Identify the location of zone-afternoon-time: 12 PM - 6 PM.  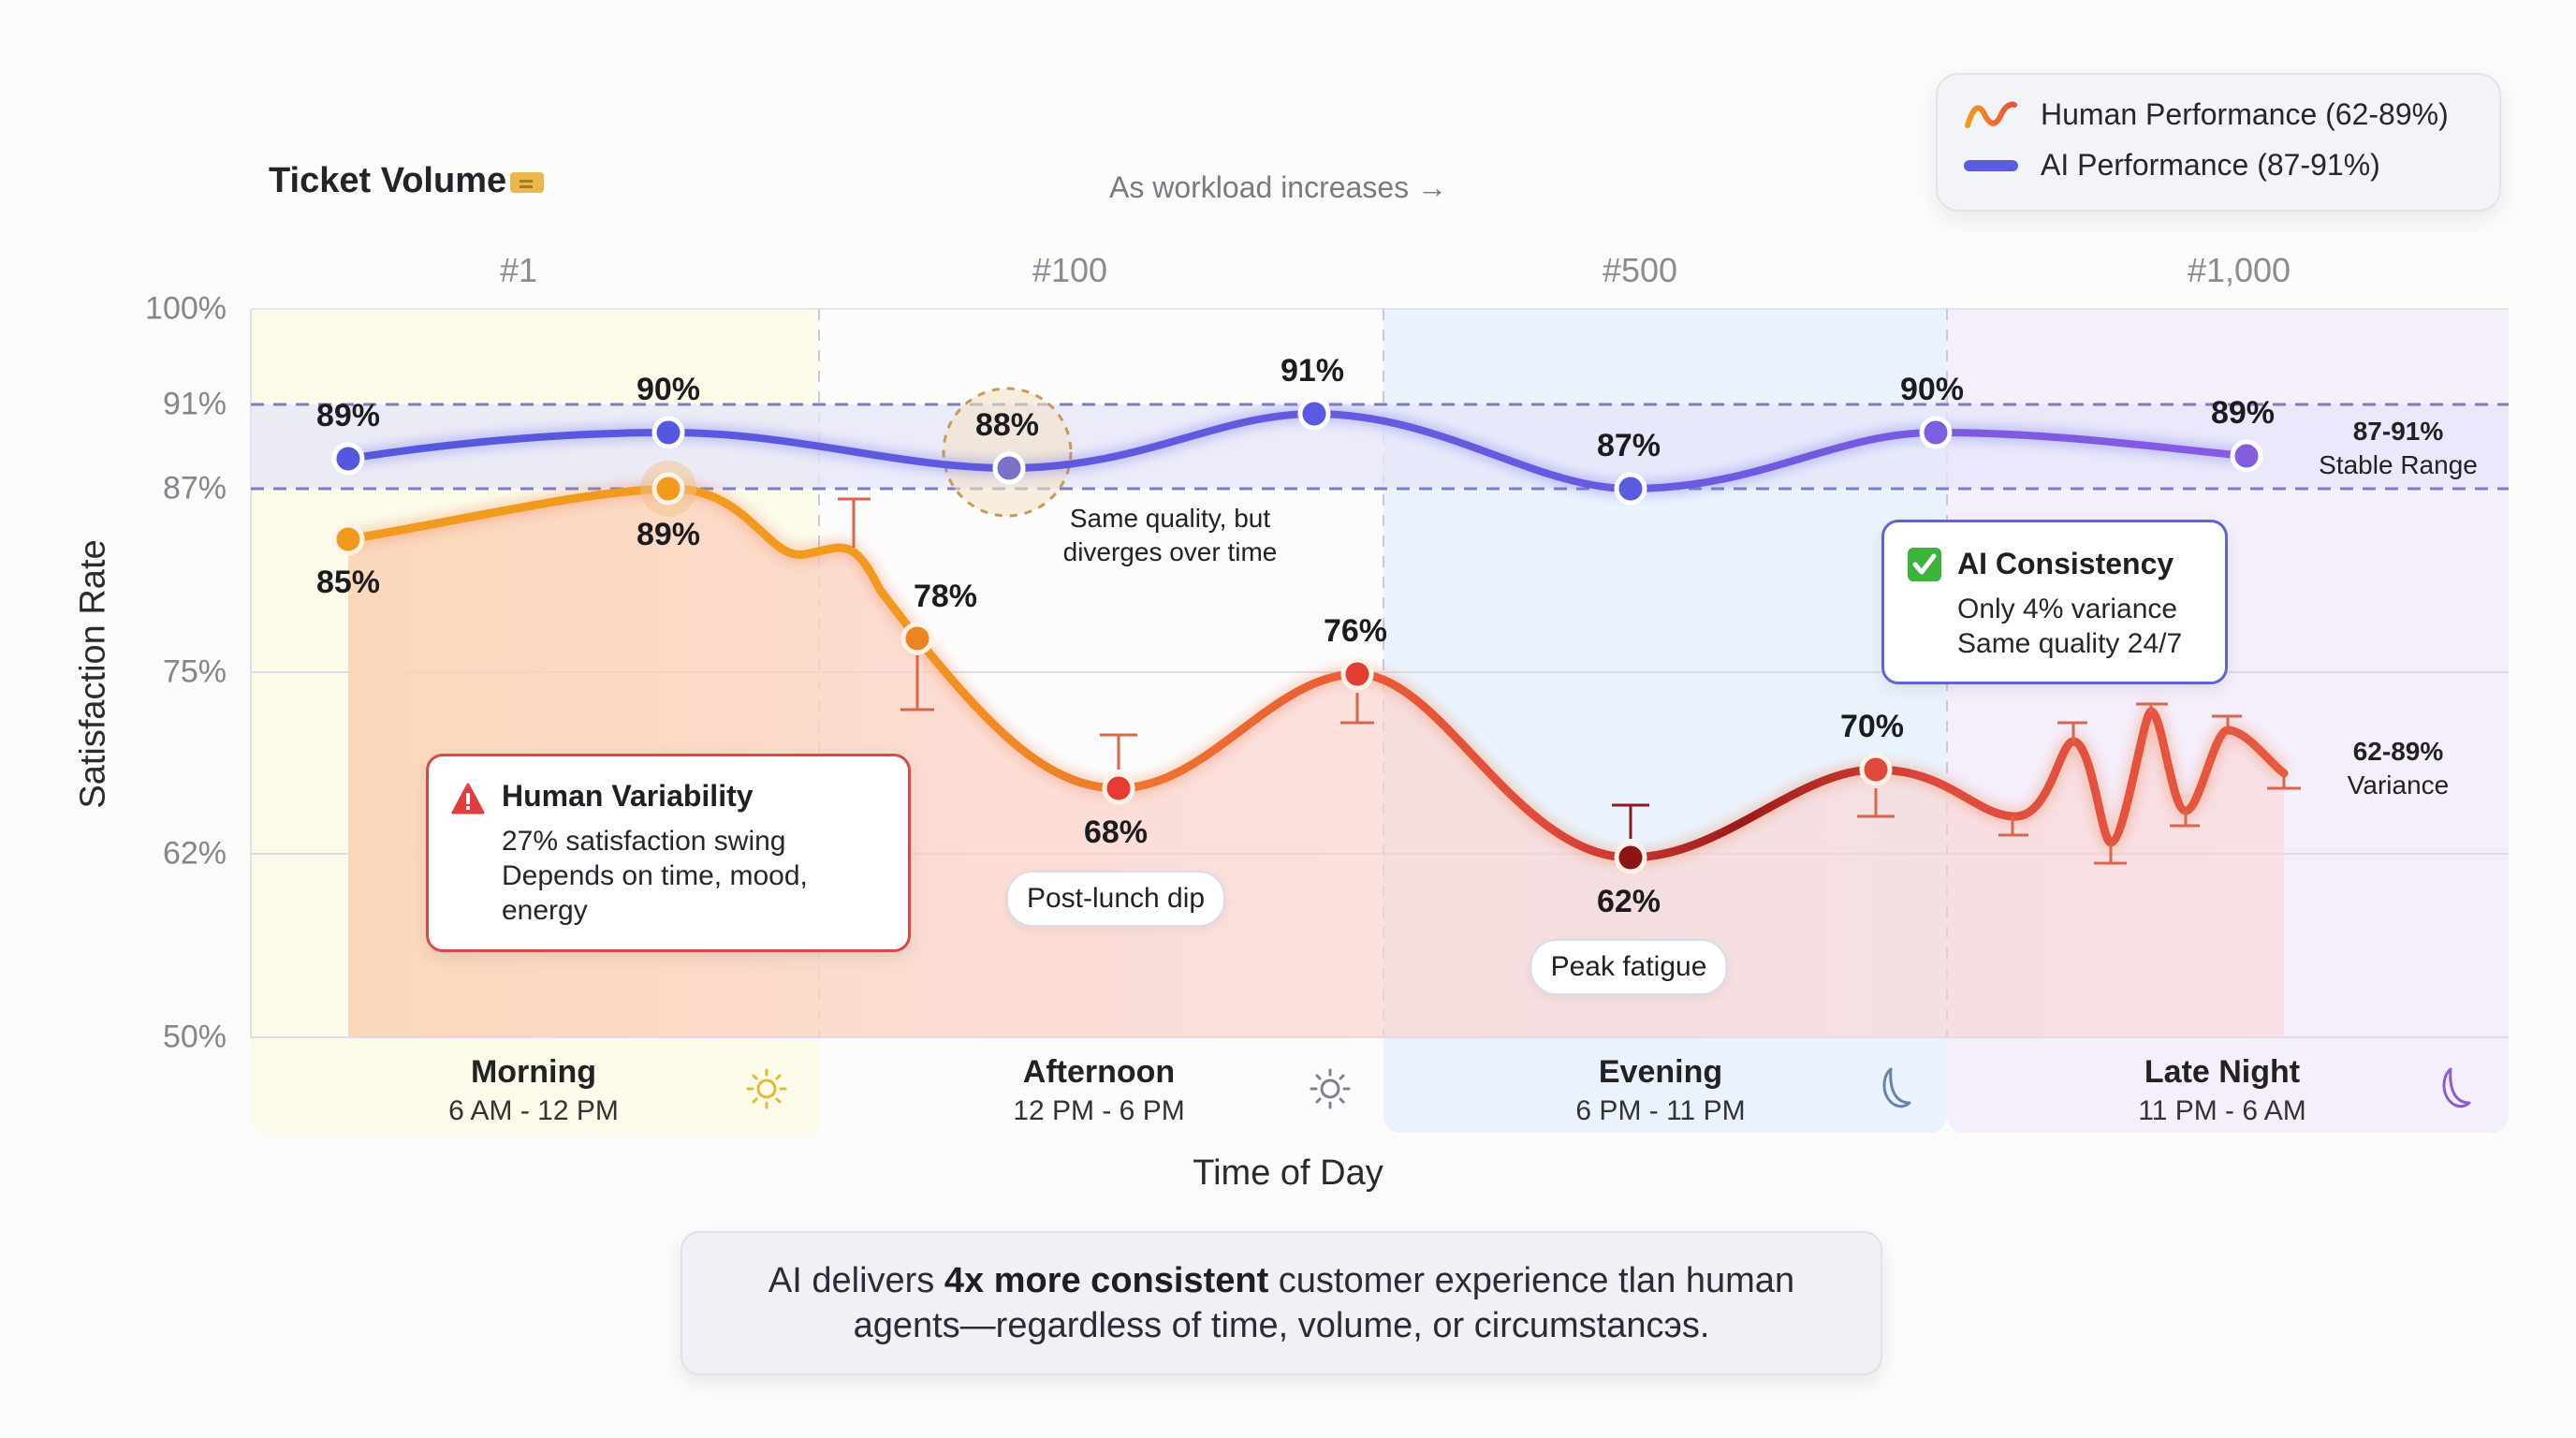
(1099, 1110).